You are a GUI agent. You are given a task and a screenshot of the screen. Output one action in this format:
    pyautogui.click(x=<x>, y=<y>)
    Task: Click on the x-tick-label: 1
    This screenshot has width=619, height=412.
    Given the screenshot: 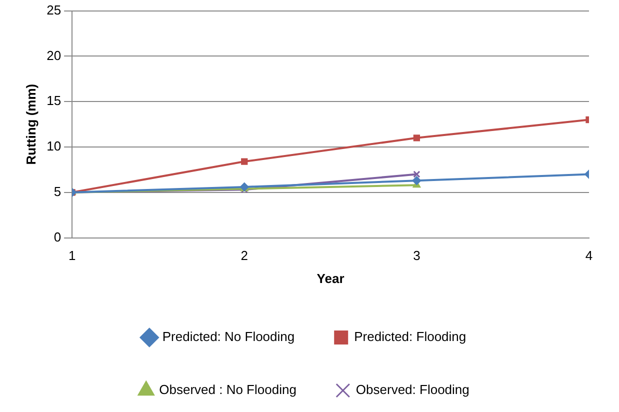 What is the action you would take?
    pyautogui.click(x=72, y=256)
    